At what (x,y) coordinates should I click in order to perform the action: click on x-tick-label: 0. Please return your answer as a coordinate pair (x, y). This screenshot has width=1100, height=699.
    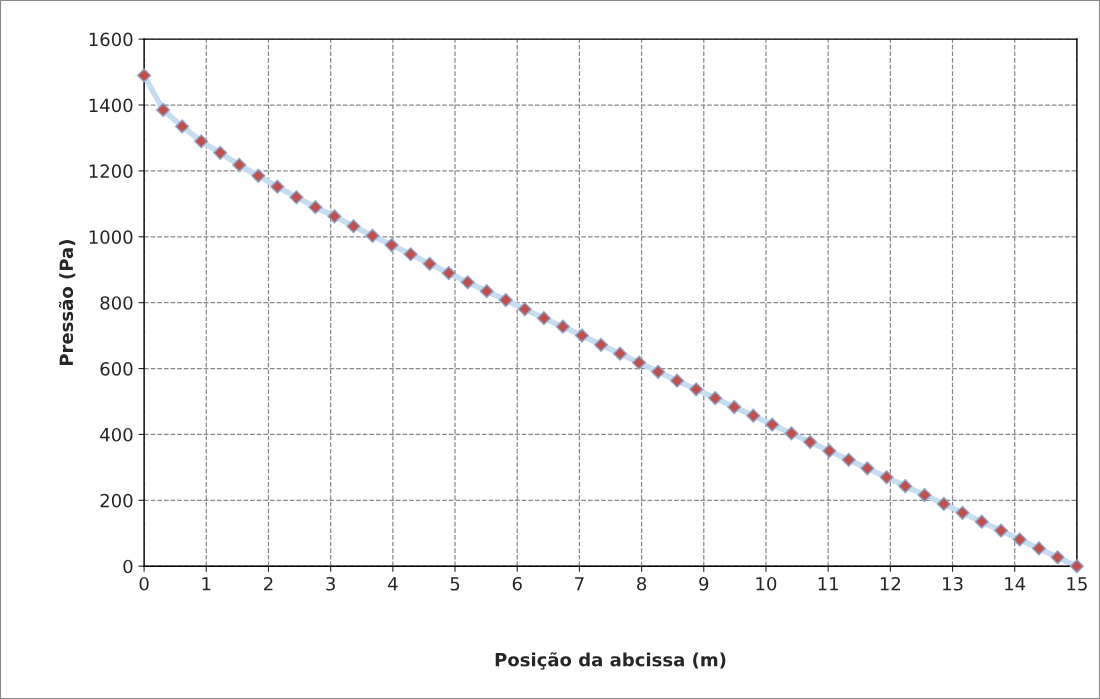
    Looking at the image, I should click on (144, 583).